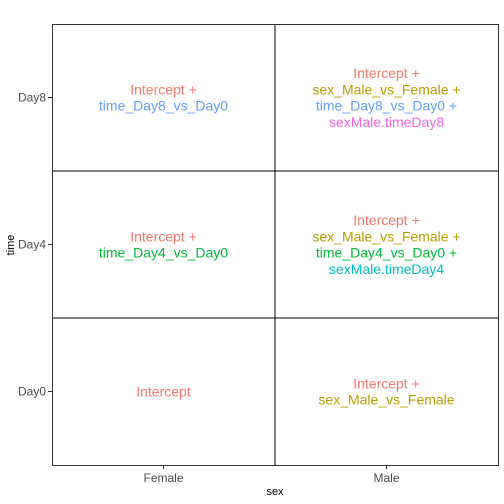 The height and width of the screenshot is (504, 504). I want to click on formula-term: time_Day8_vs_Day0 +, so click(386, 106).